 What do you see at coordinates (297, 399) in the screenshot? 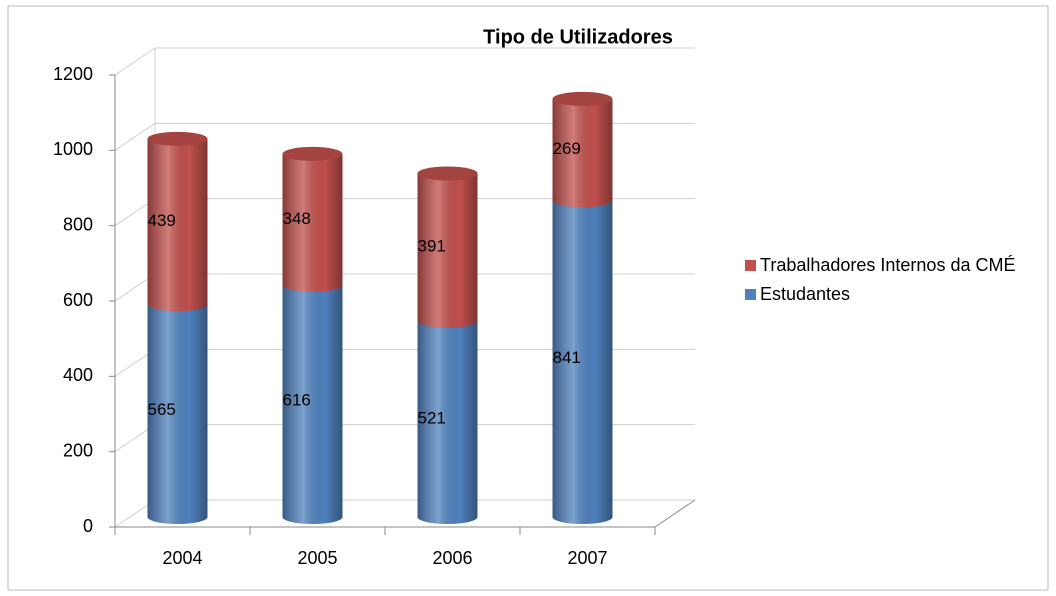
I see `data-label: 616` at bounding box center [297, 399].